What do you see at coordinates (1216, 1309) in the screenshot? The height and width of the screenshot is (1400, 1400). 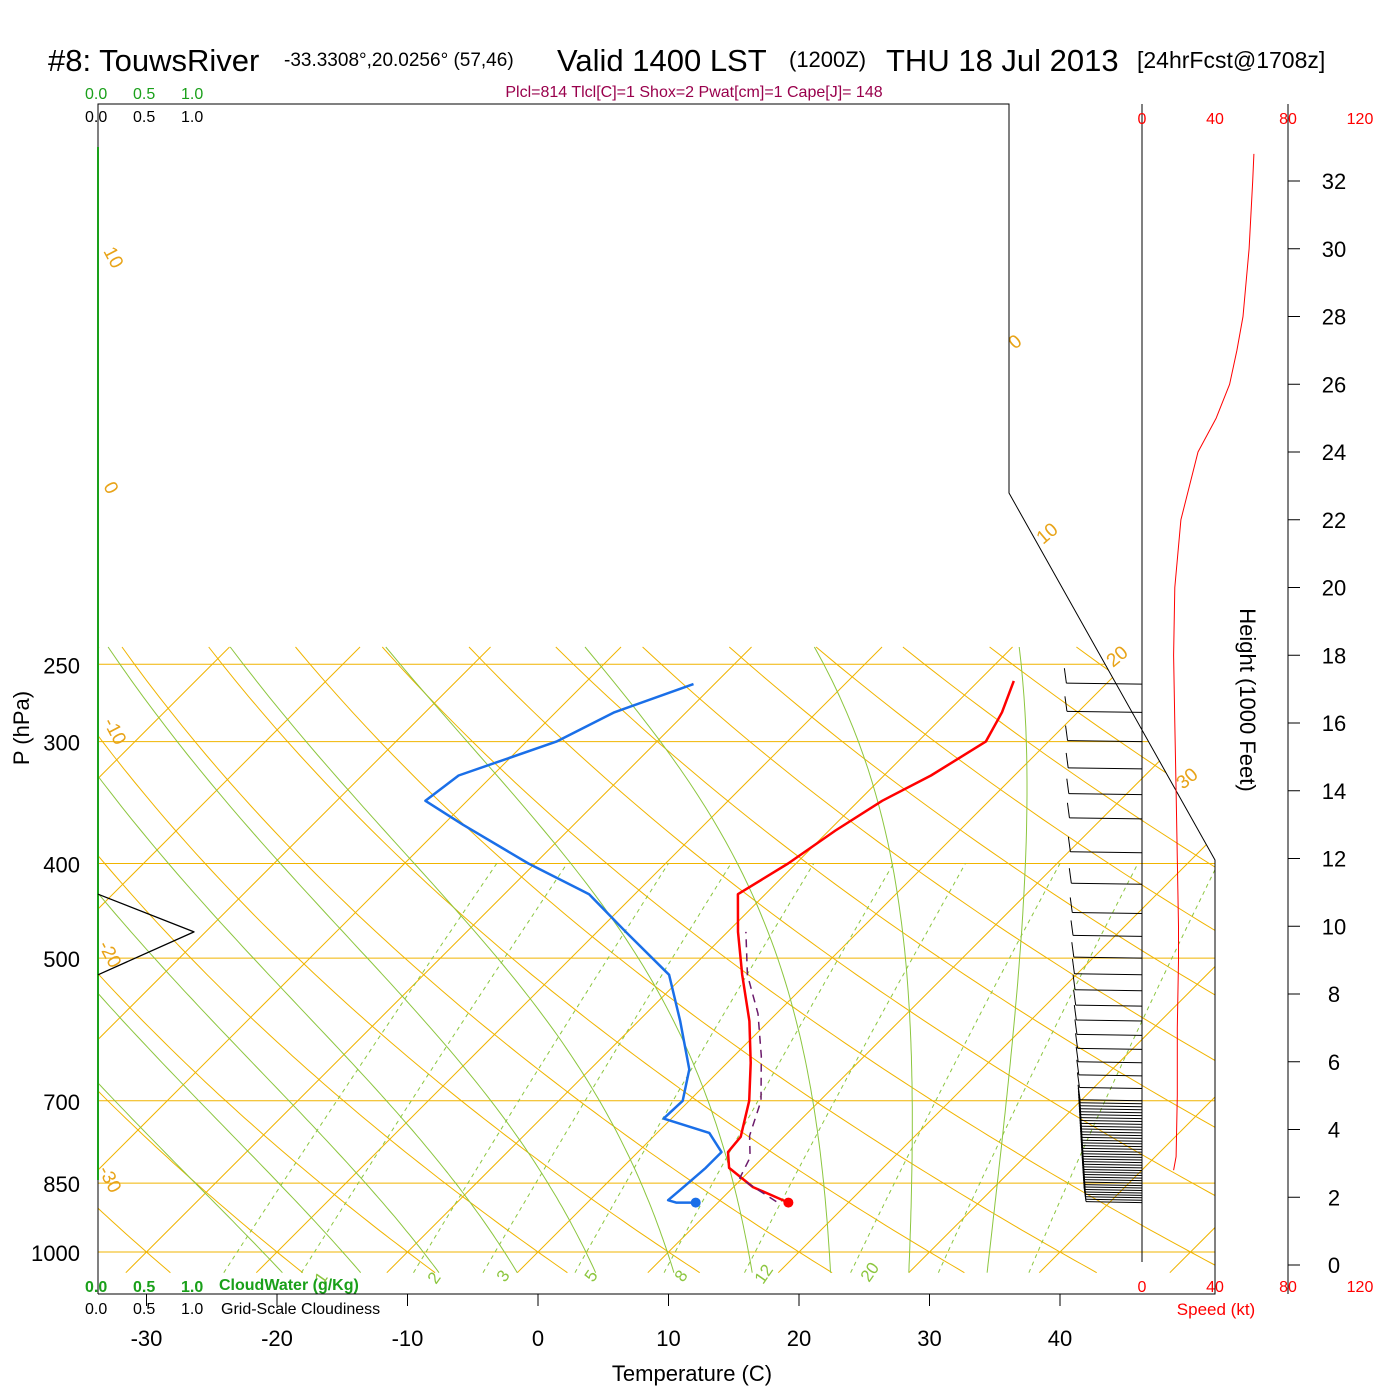 I see `speed-axis-label: Speed (kt)` at bounding box center [1216, 1309].